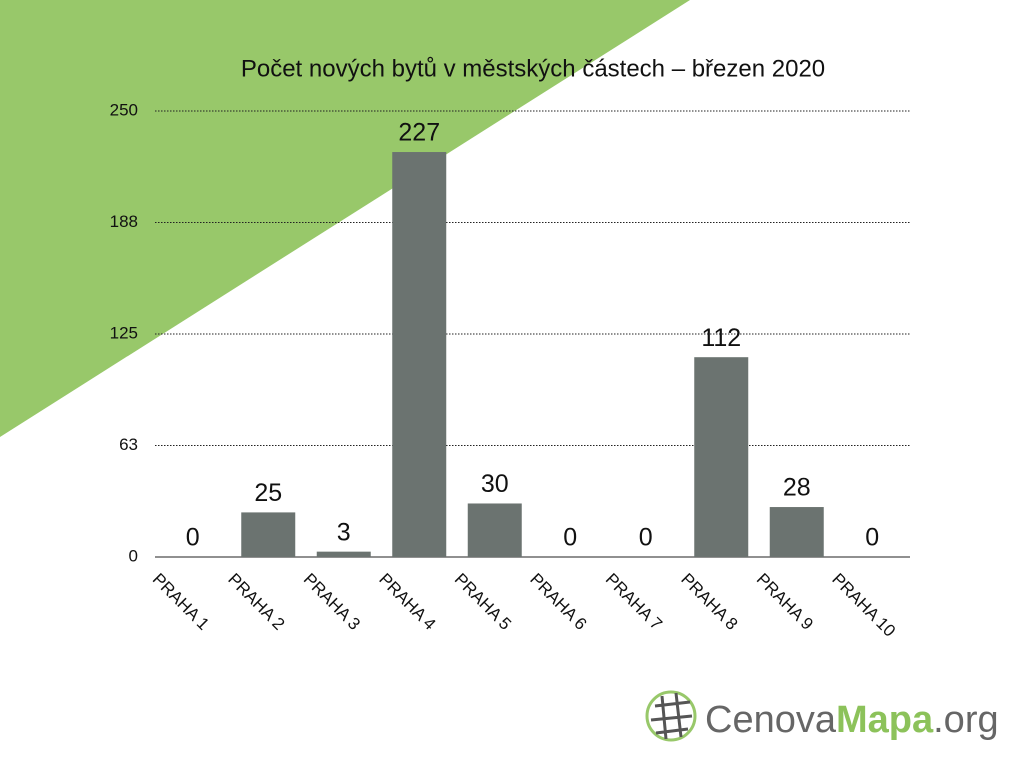 This screenshot has width=1024, height=768. I want to click on value-label: 25, so click(268, 493).